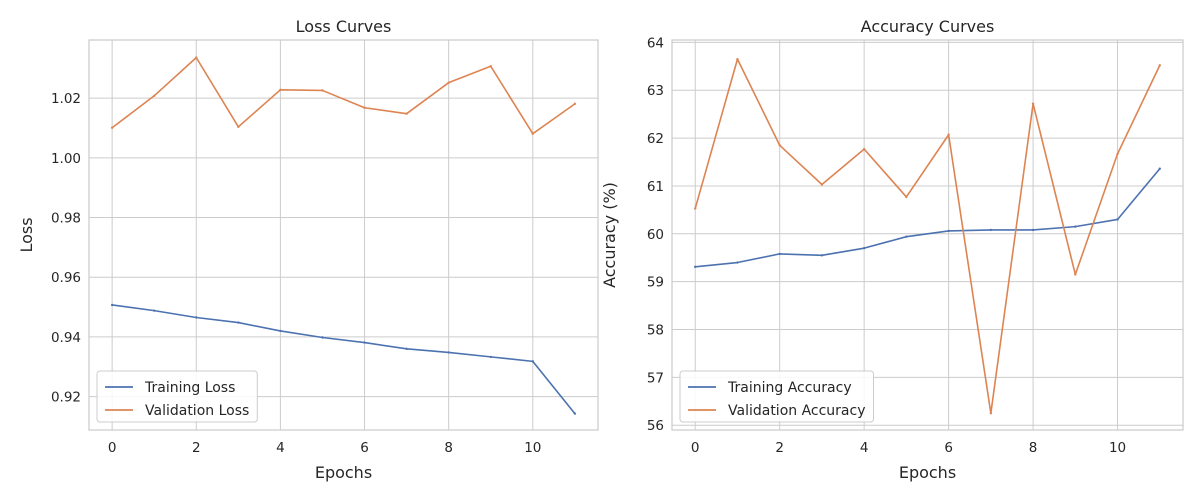 The image size is (1200, 500). What do you see at coordinates (66, 338) in the screenshot?
I see `y-tick-label: 0.94` at bounding box center [66, 338].